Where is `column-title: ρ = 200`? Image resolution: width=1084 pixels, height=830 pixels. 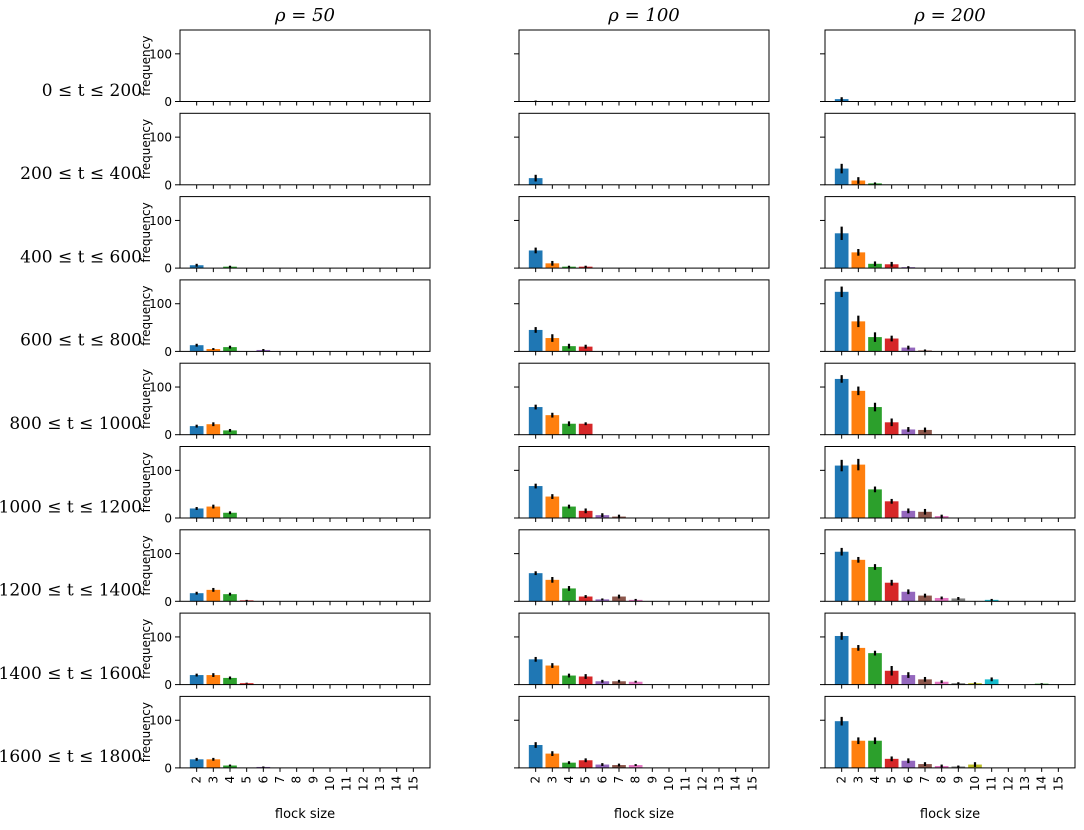 column-title: ρ = 200 is located at coordinates (949, 15).